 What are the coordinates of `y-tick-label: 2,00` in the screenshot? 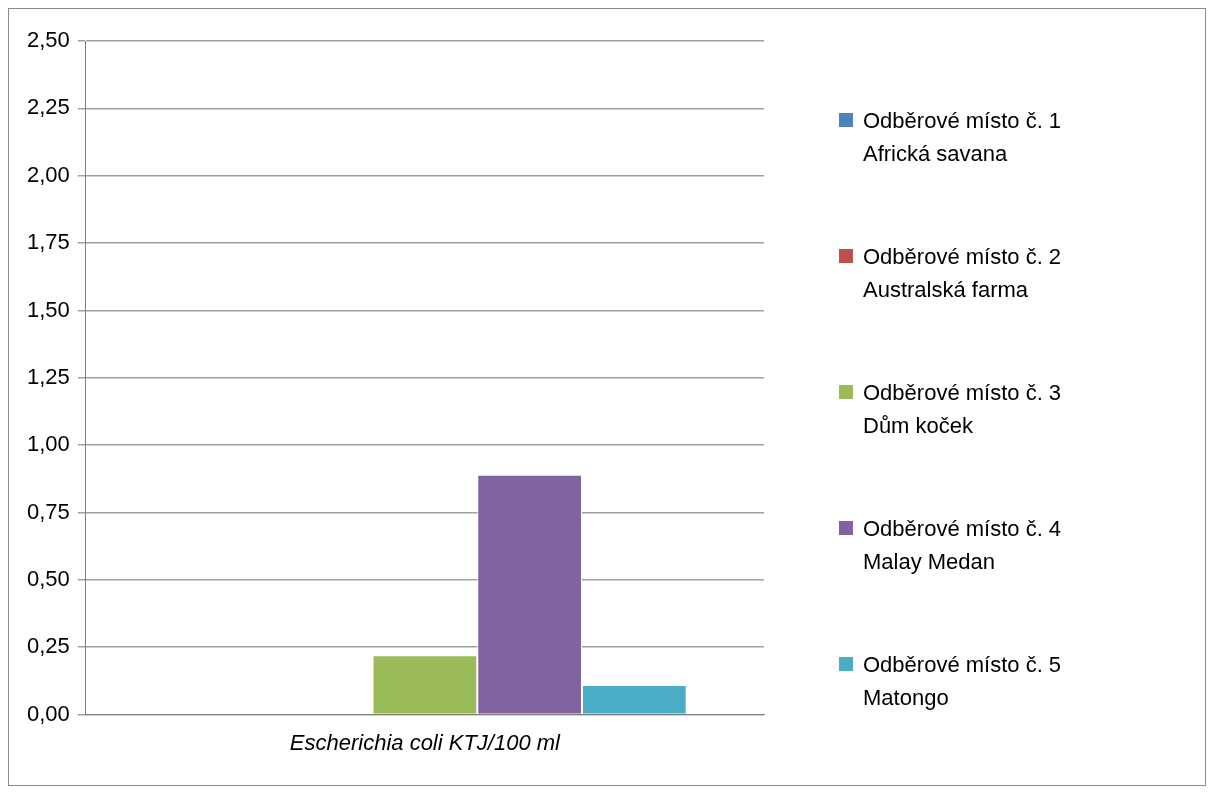 It's located at (48, 174).